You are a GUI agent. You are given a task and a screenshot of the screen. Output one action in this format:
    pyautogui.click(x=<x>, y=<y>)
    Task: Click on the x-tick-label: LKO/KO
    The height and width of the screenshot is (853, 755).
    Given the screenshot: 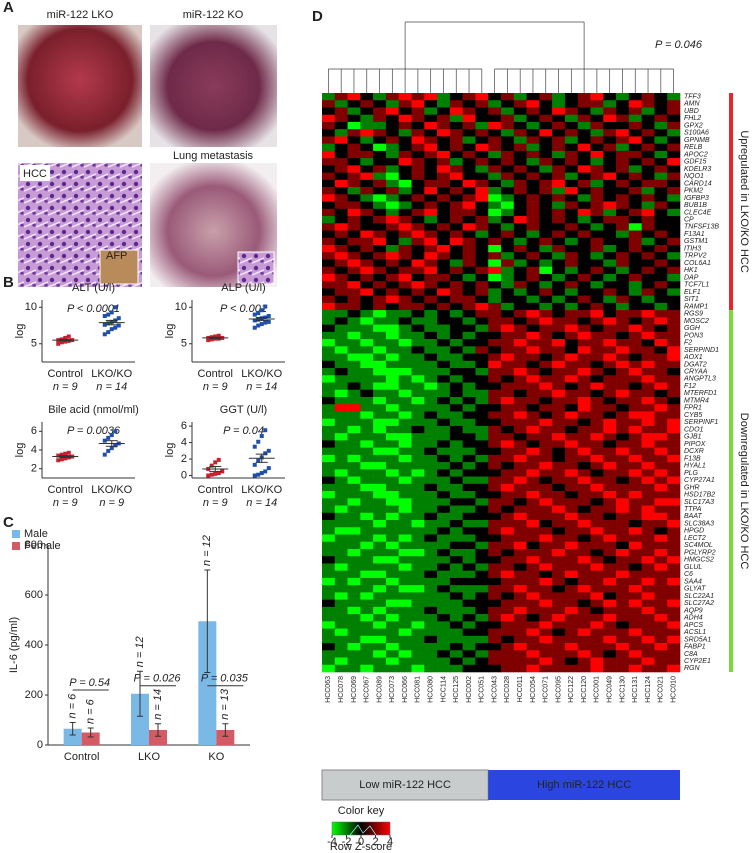 What is the action you would take?
    pyautogui.click(x=261, y=490)
    